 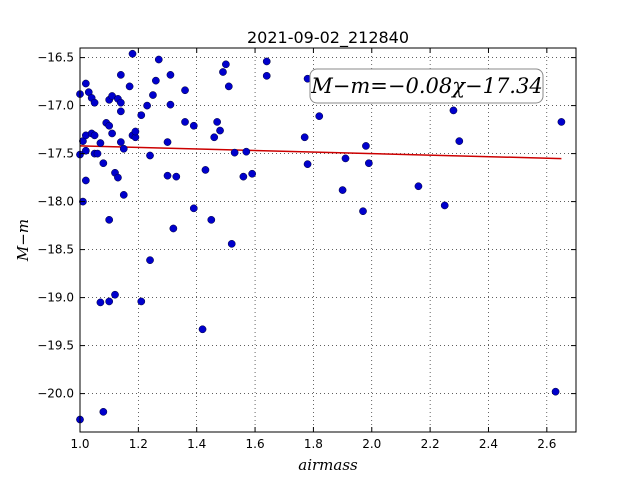 I want to click on y-tick-label: −18.0, so click(x=55, y=202).